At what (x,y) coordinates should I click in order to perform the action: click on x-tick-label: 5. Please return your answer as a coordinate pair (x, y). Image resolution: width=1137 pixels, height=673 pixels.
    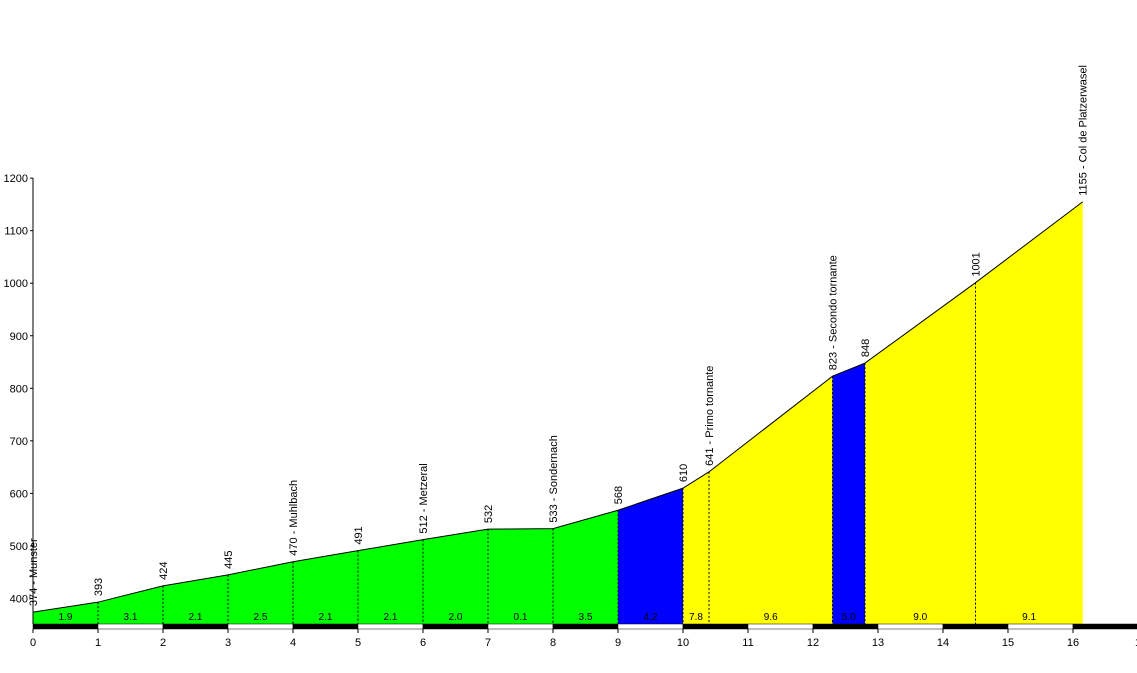
    Looking at the image, I should click on (358, 643).